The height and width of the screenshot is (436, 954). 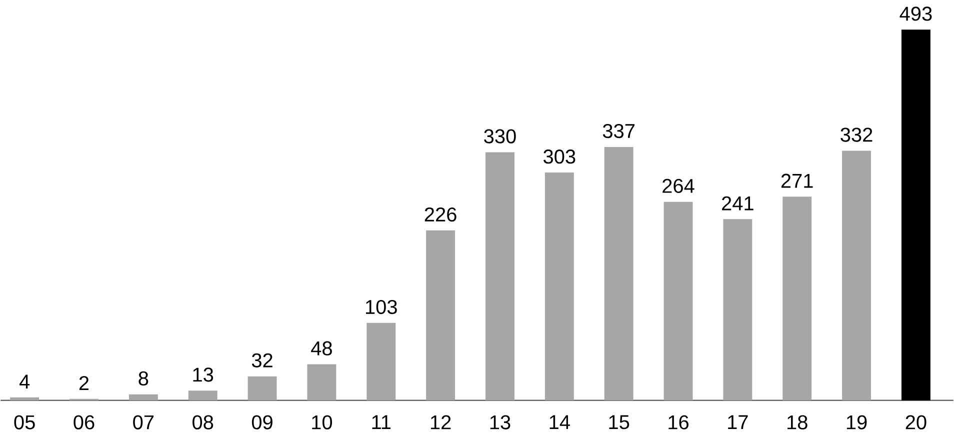 I want to click on x-tick-label: 19, so click(x=856, y=422).